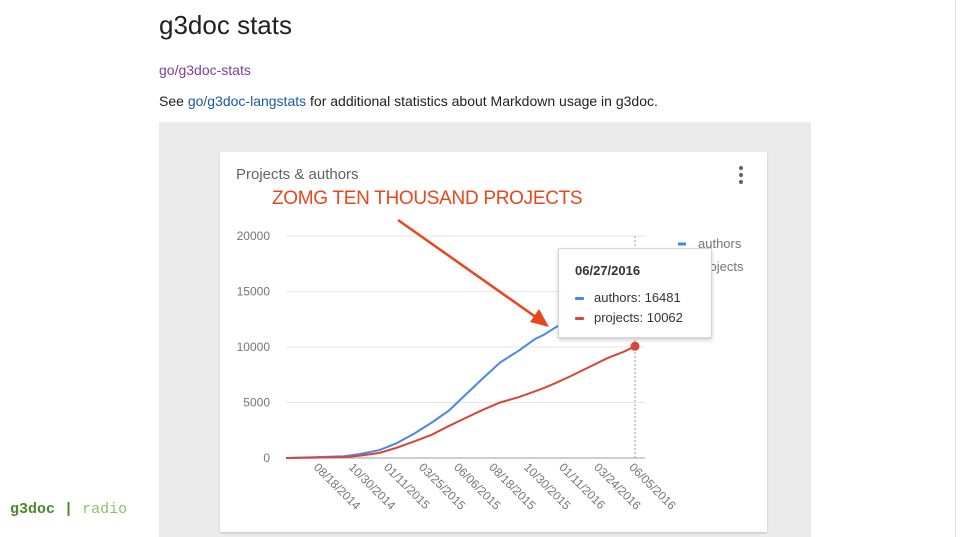 The image size is (961, 537). Describe the element at coordinates (638, 317) in the screenshot. I see `tooltip-projects-label: projects: 10062` at that location.